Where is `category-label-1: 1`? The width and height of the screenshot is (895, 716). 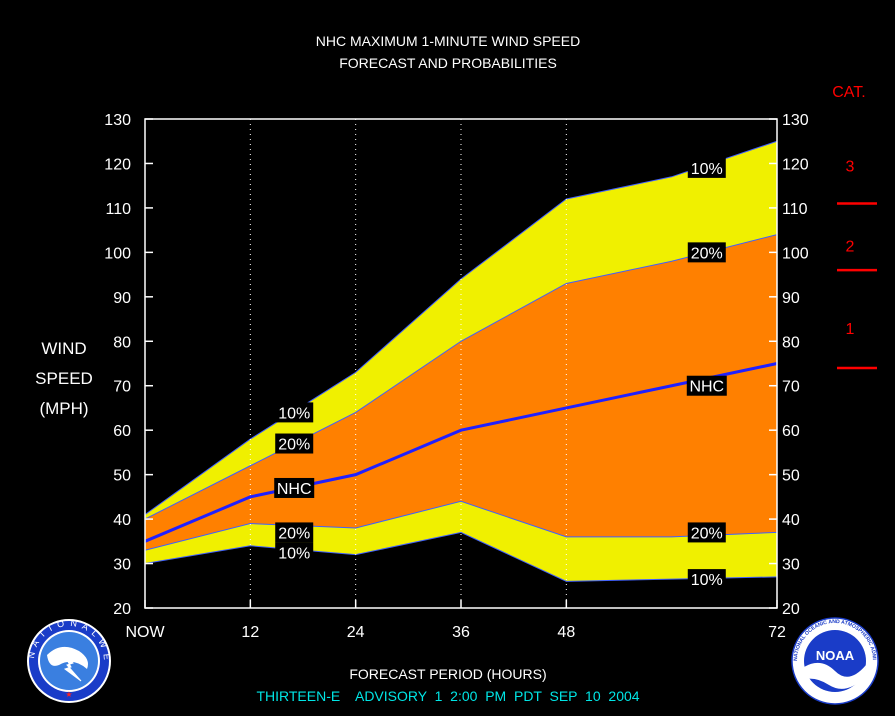
category-label-1: 1 is located at coordinates (850, 329).